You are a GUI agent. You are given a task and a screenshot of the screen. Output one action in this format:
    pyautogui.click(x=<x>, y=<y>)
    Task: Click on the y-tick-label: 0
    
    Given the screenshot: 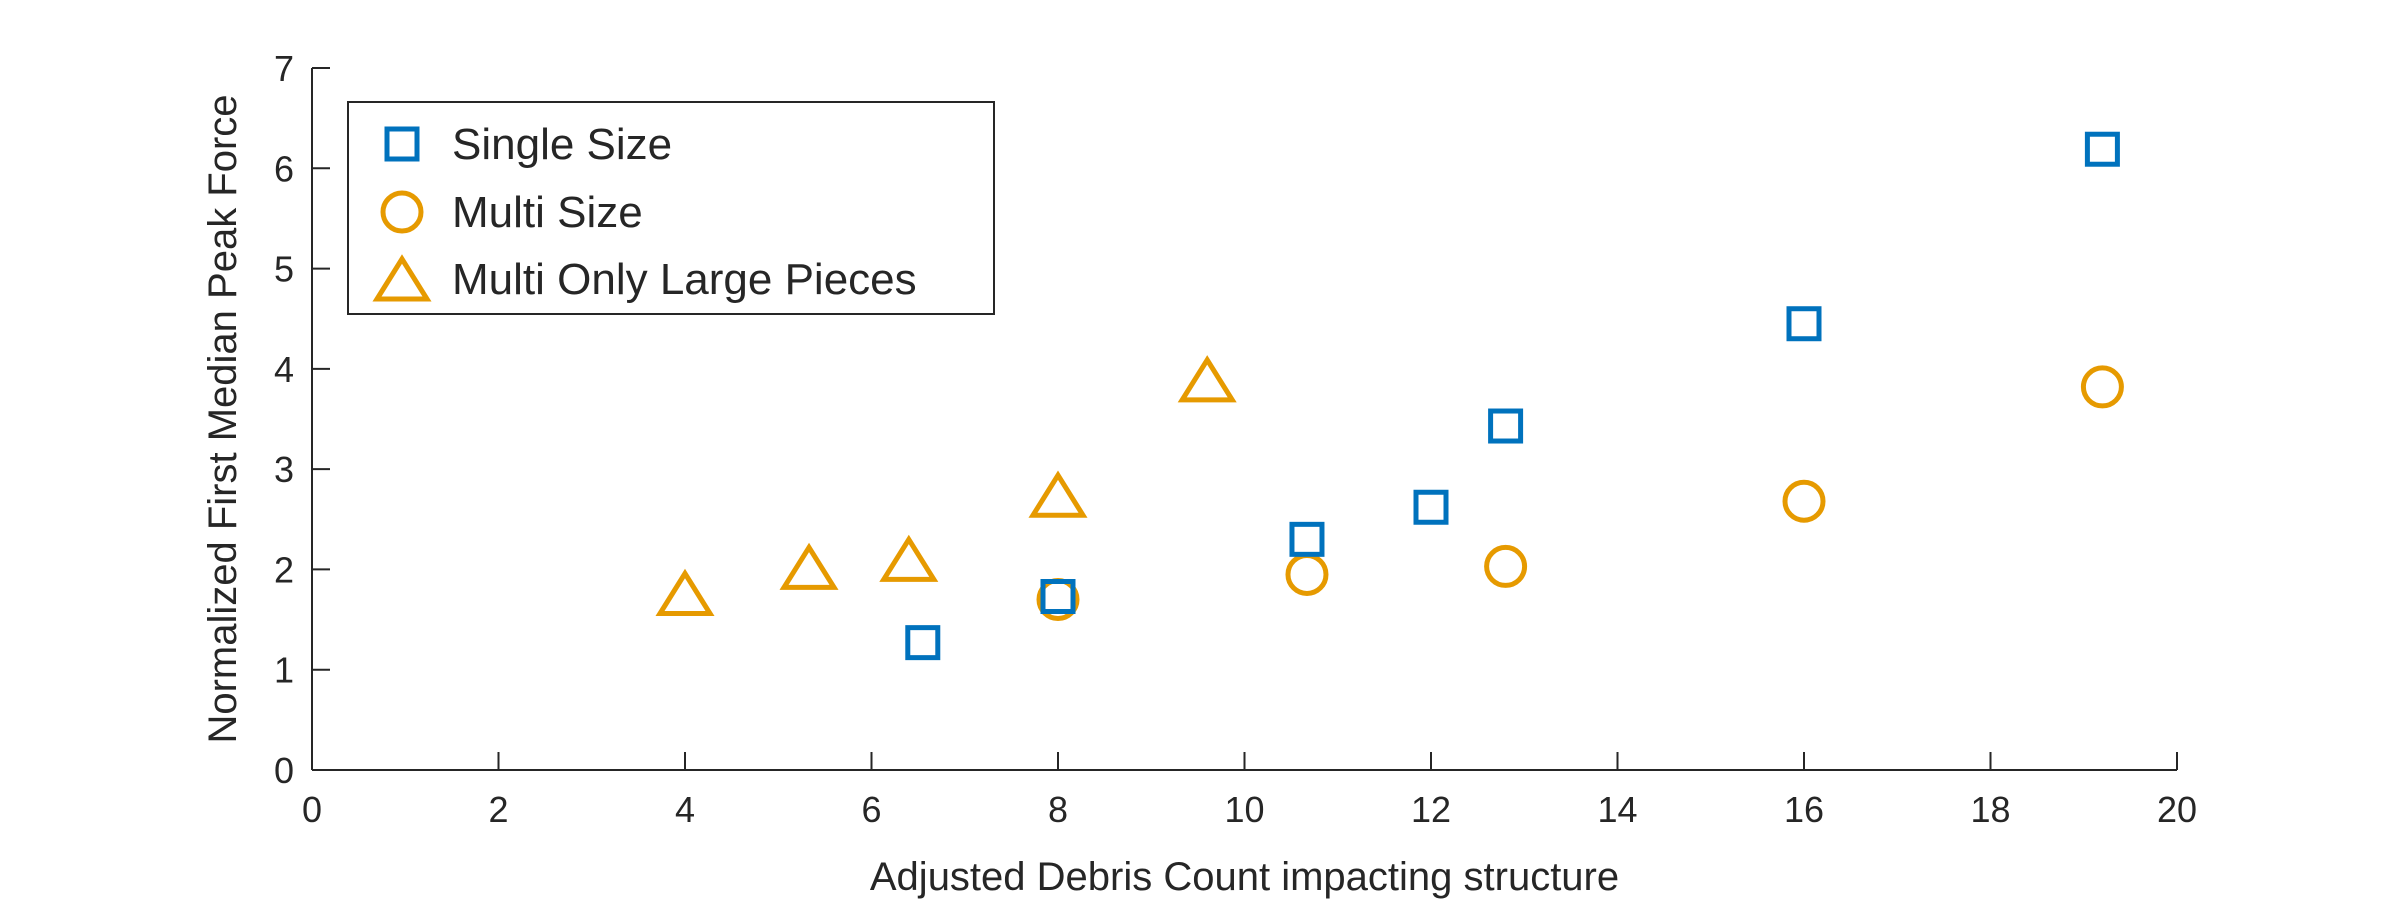 What is the action you would take?
    pyautogui.click(x=284, y=770)
    